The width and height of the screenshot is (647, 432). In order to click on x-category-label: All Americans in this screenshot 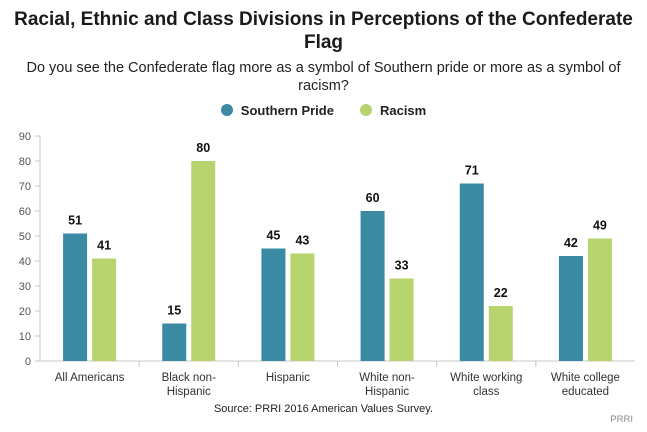, I will do `click(90, 378)`.